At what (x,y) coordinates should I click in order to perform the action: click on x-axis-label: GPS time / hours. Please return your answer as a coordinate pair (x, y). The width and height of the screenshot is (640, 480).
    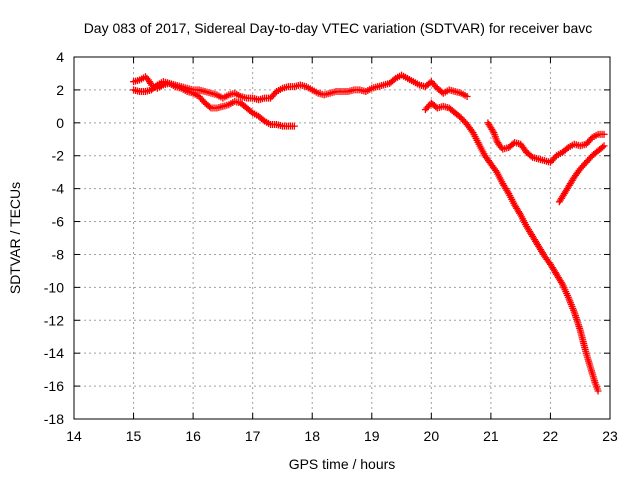
    Looking at the image, I should click on (342, 464).